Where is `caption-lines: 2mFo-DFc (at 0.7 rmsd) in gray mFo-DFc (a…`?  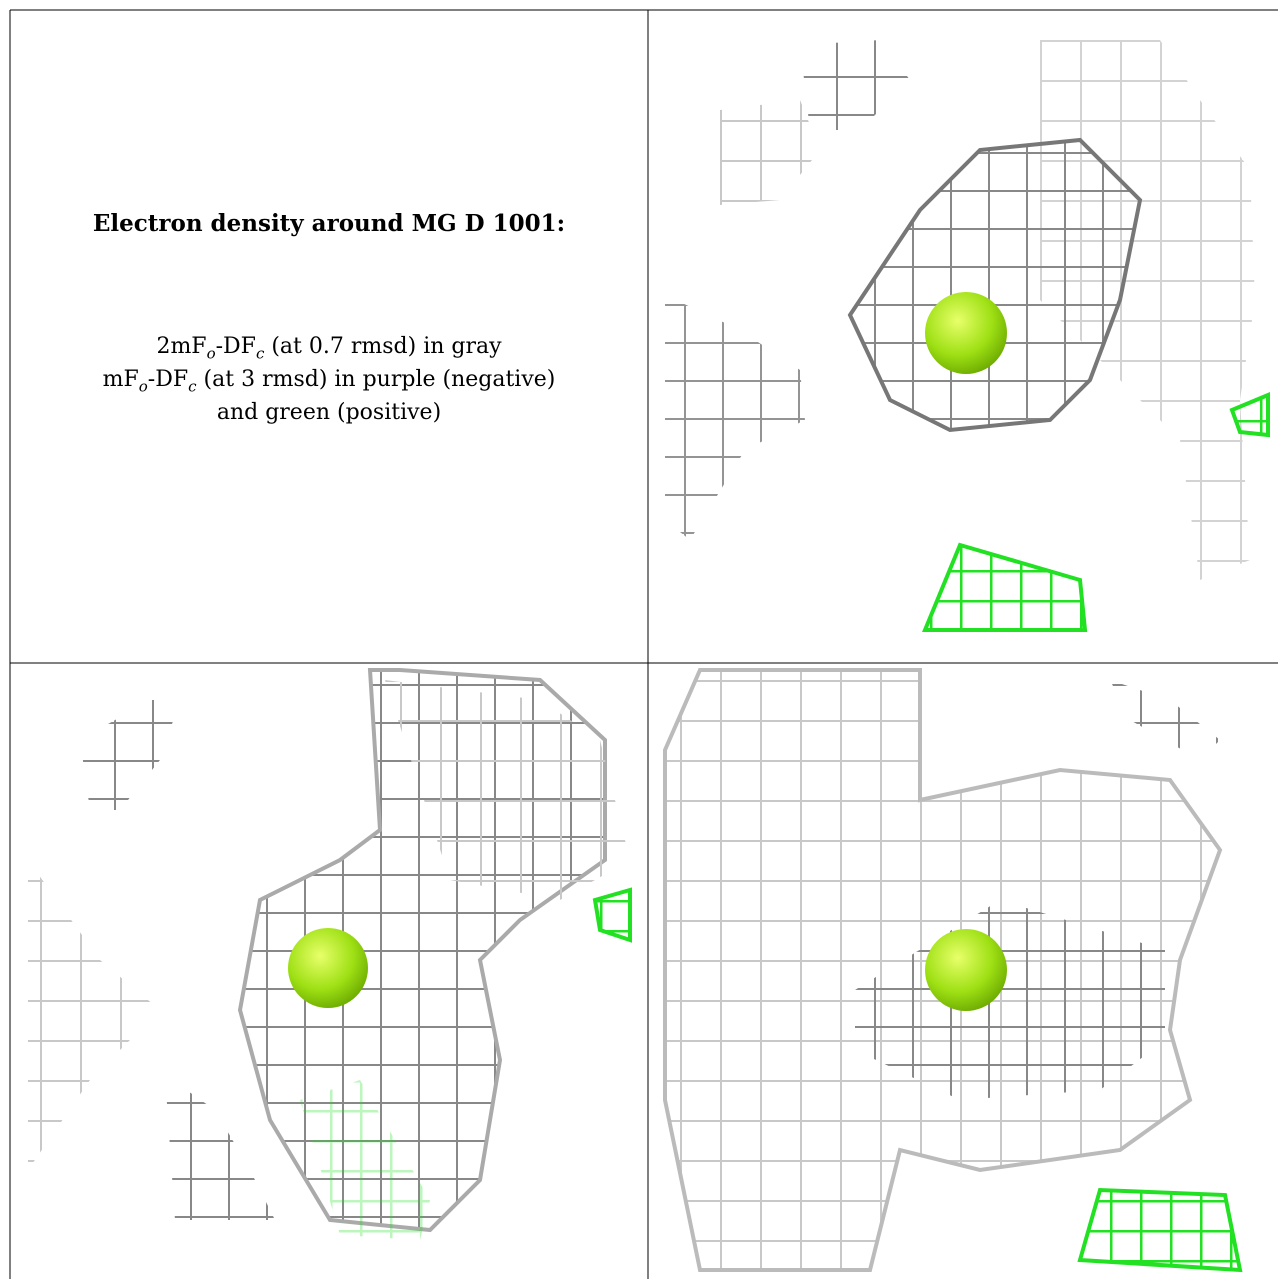
caption-lines: 2mFo-DFc (at 0.7 rmsd) in gray mFo-DFc (a… is located at coordinates (329, 379).